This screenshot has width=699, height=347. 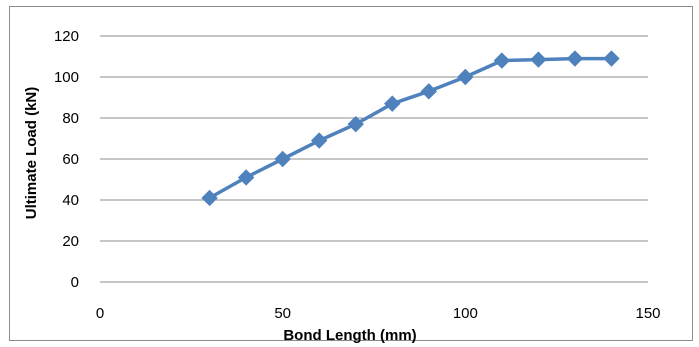 I want to click on x-tick-label: 100, so click(x=465, y=313).